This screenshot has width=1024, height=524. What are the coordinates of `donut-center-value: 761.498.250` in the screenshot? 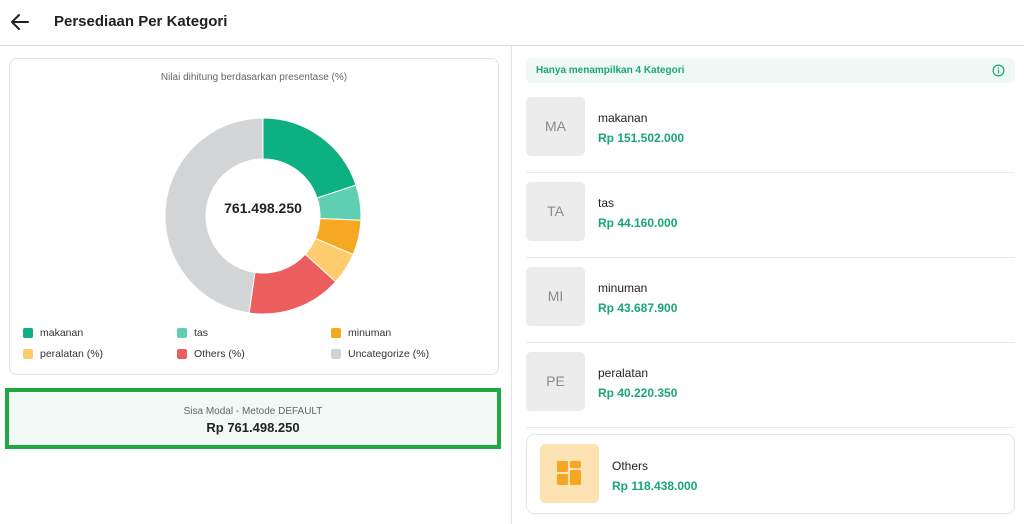 It's located at (263, 208).